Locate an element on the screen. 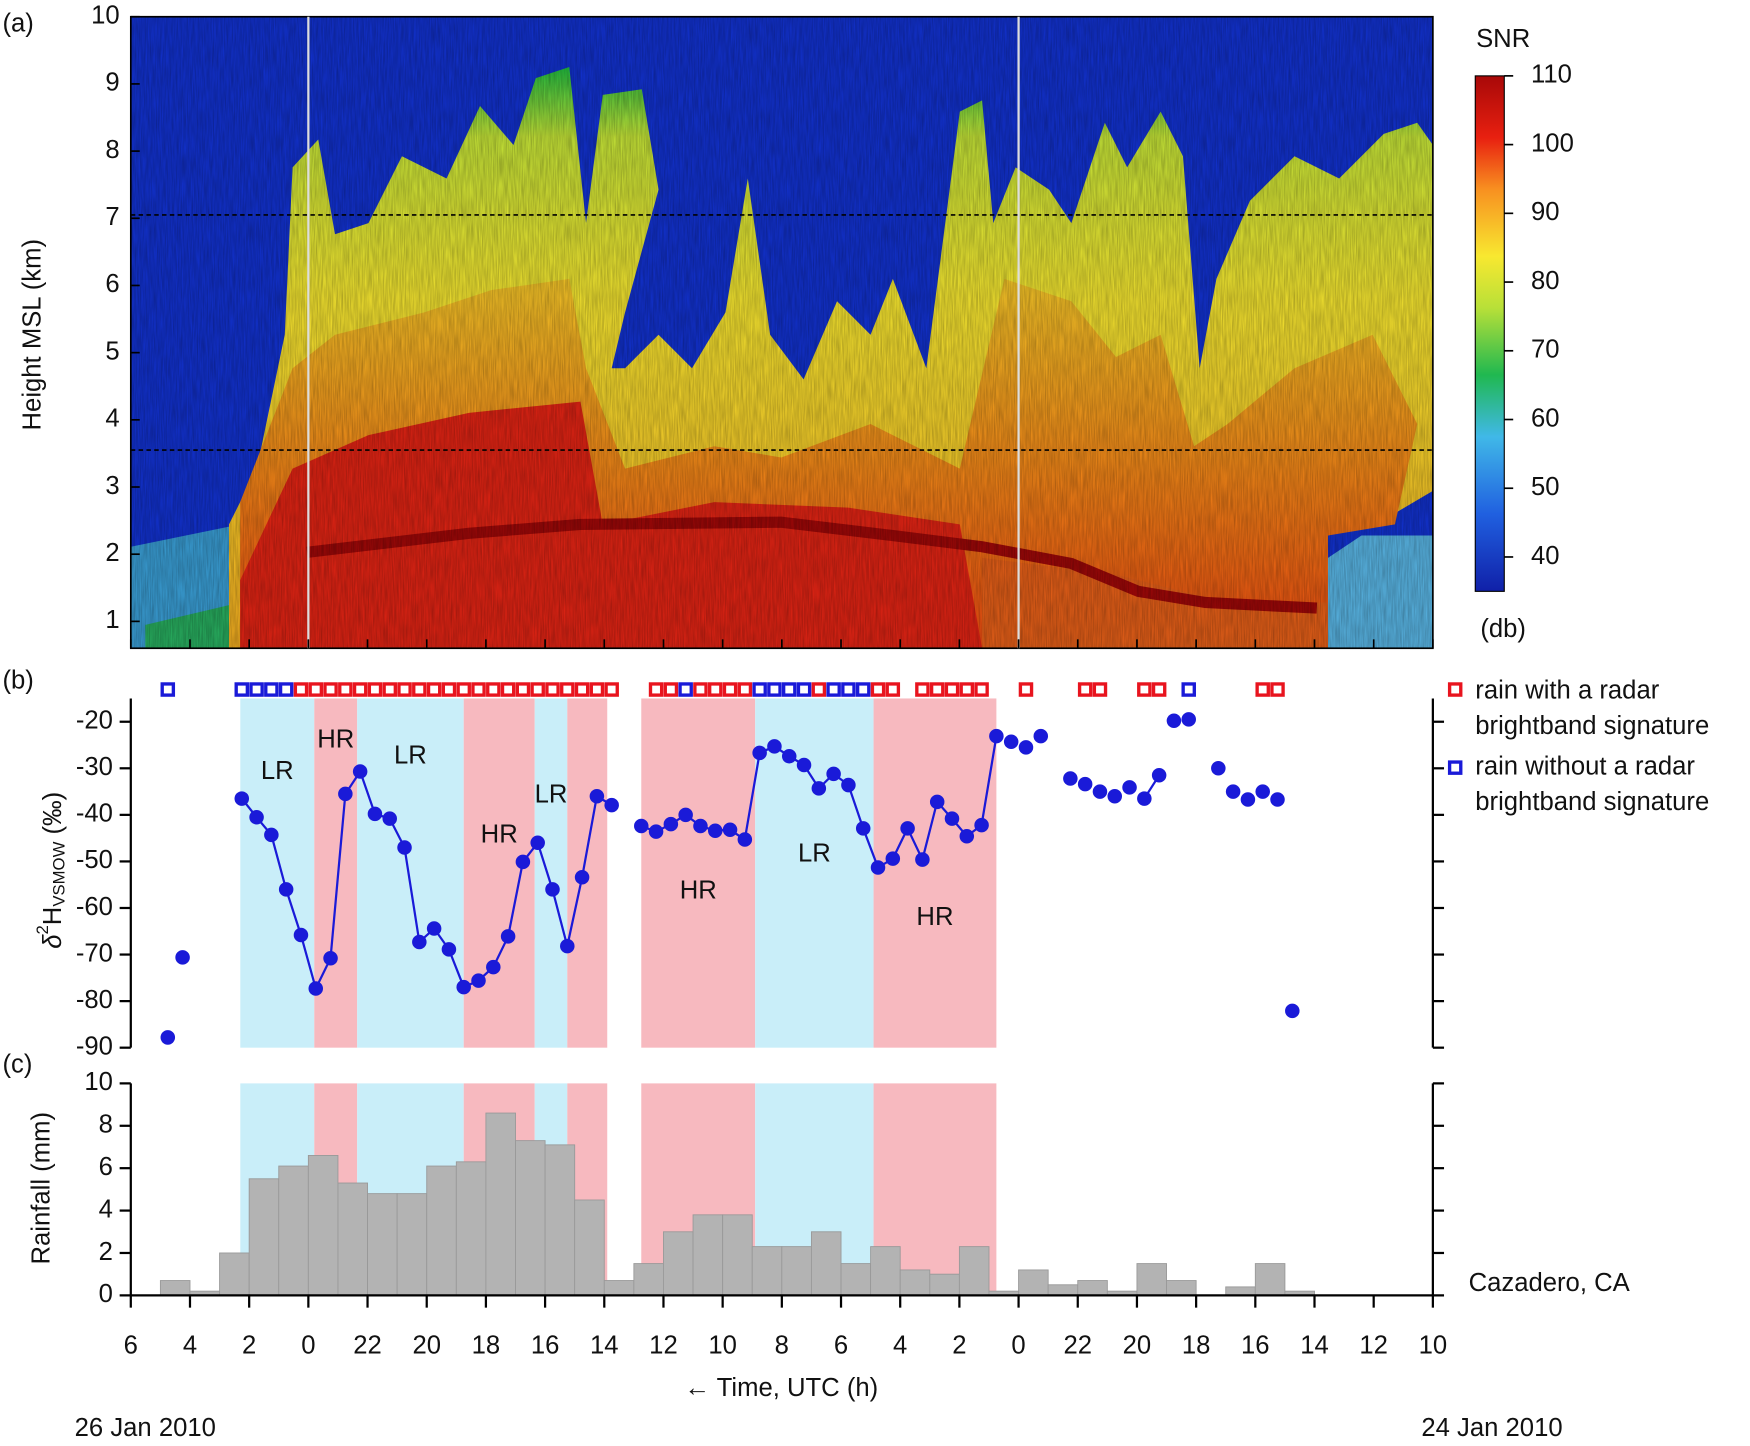 This screenshot has height=1446, width=1750. panel-label: (c) is located at coordinates (17, 1064).